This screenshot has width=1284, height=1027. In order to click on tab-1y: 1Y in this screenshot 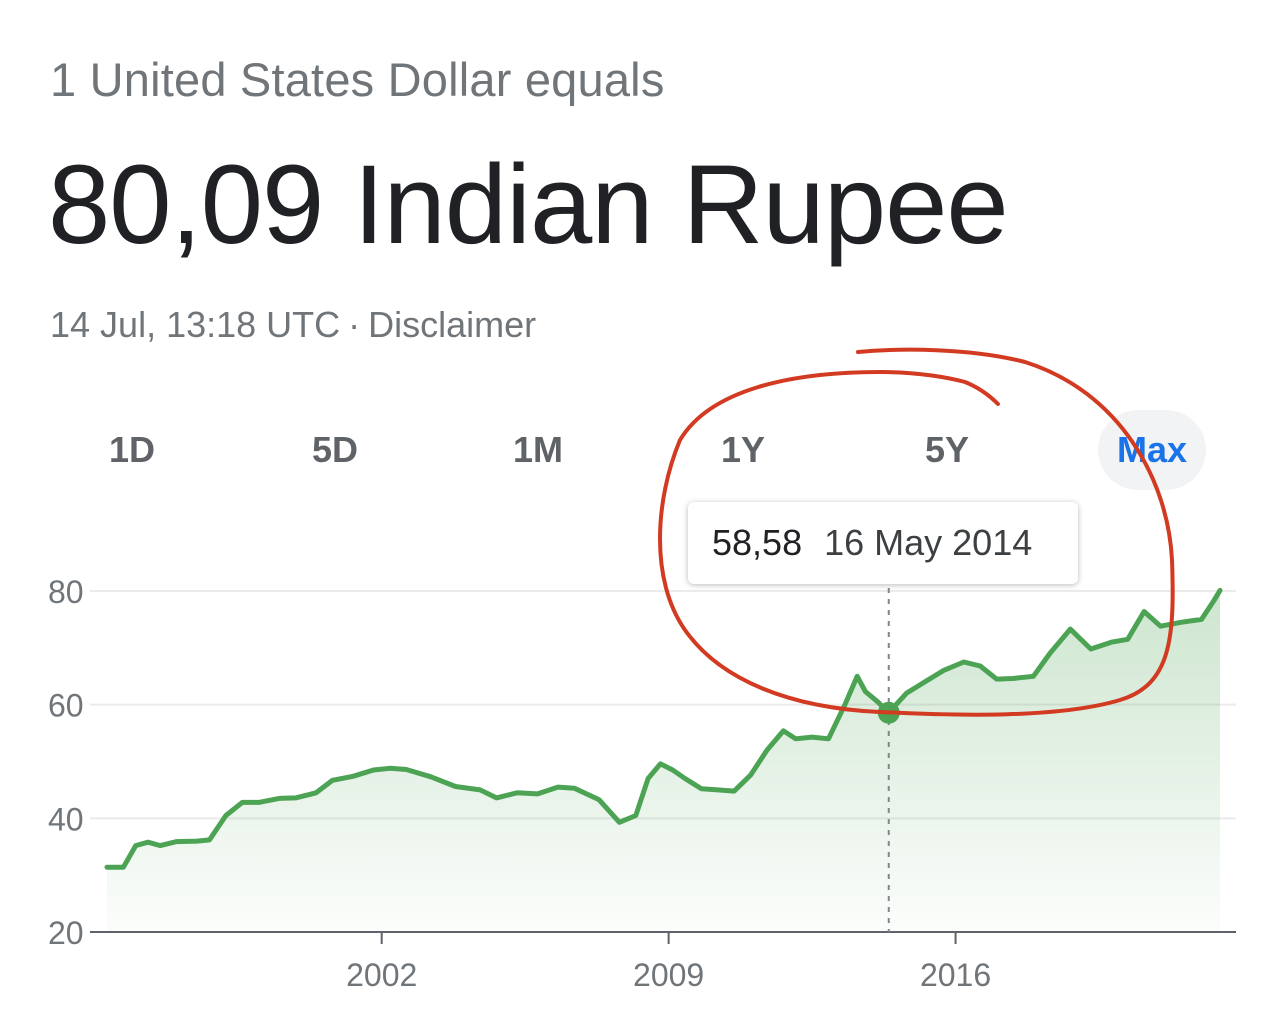, I will do `click(743, 449)`.